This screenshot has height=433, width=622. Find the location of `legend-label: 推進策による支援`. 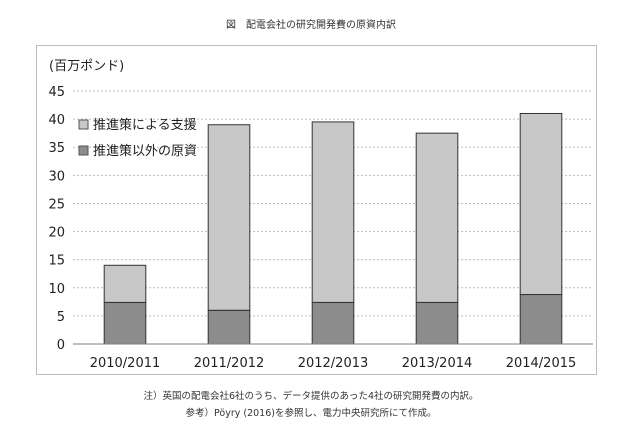

legend-label: 推進策による支援 is located at coordinates (145, 125).